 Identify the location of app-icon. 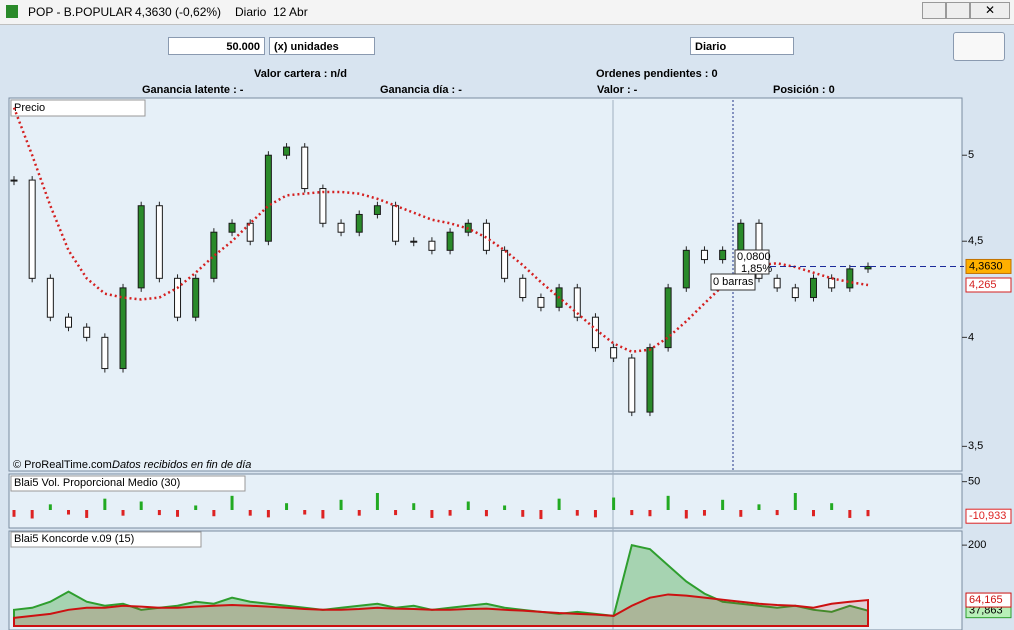
(12, 11).